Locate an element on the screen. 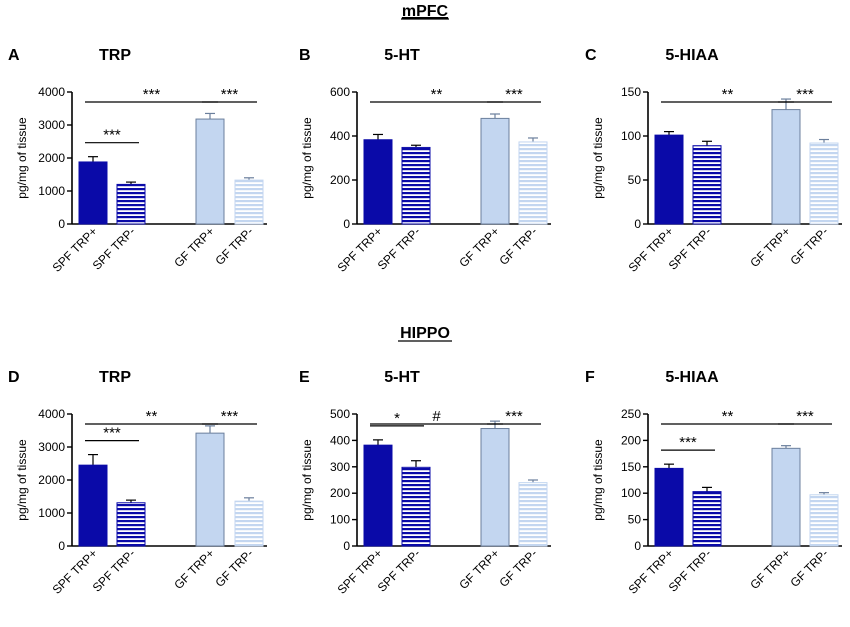 Image resolution: width=850 pixels, height=627 pixels. panel-e-ytick-label: 0 is located at coordinates (346, 546).